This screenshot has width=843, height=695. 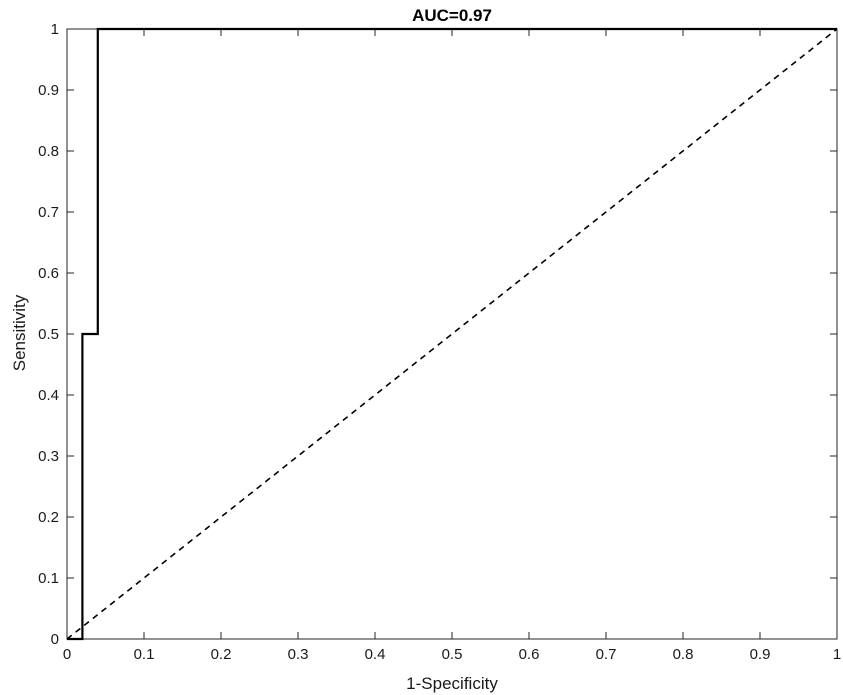 What do you see at coordinates (48, 212) in the screenshot?
I see `y-tick-label: 0.7` at bounding box center [48, 212].